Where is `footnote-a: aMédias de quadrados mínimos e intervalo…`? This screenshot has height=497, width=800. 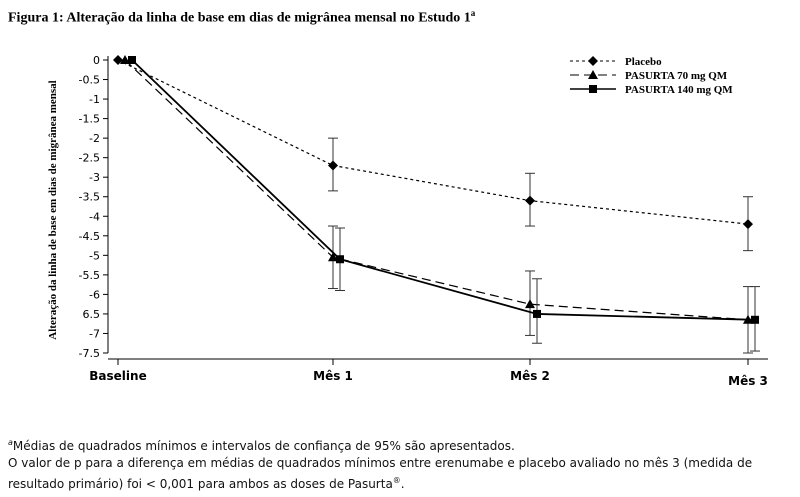 footnote-a: aMédias de quadrados mínimos e intervalo… is located at coordinates (400, 444).